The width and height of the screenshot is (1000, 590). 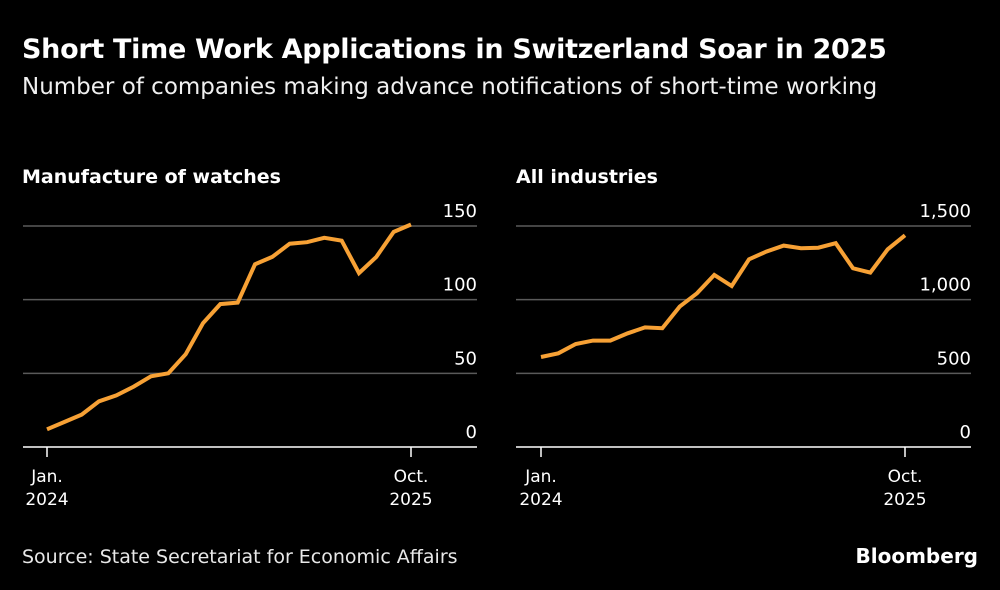 What do you see at coordinates (460, 285) in the screenshot?
I see `y-tick-label: 100` at bounding box center [460, 285].